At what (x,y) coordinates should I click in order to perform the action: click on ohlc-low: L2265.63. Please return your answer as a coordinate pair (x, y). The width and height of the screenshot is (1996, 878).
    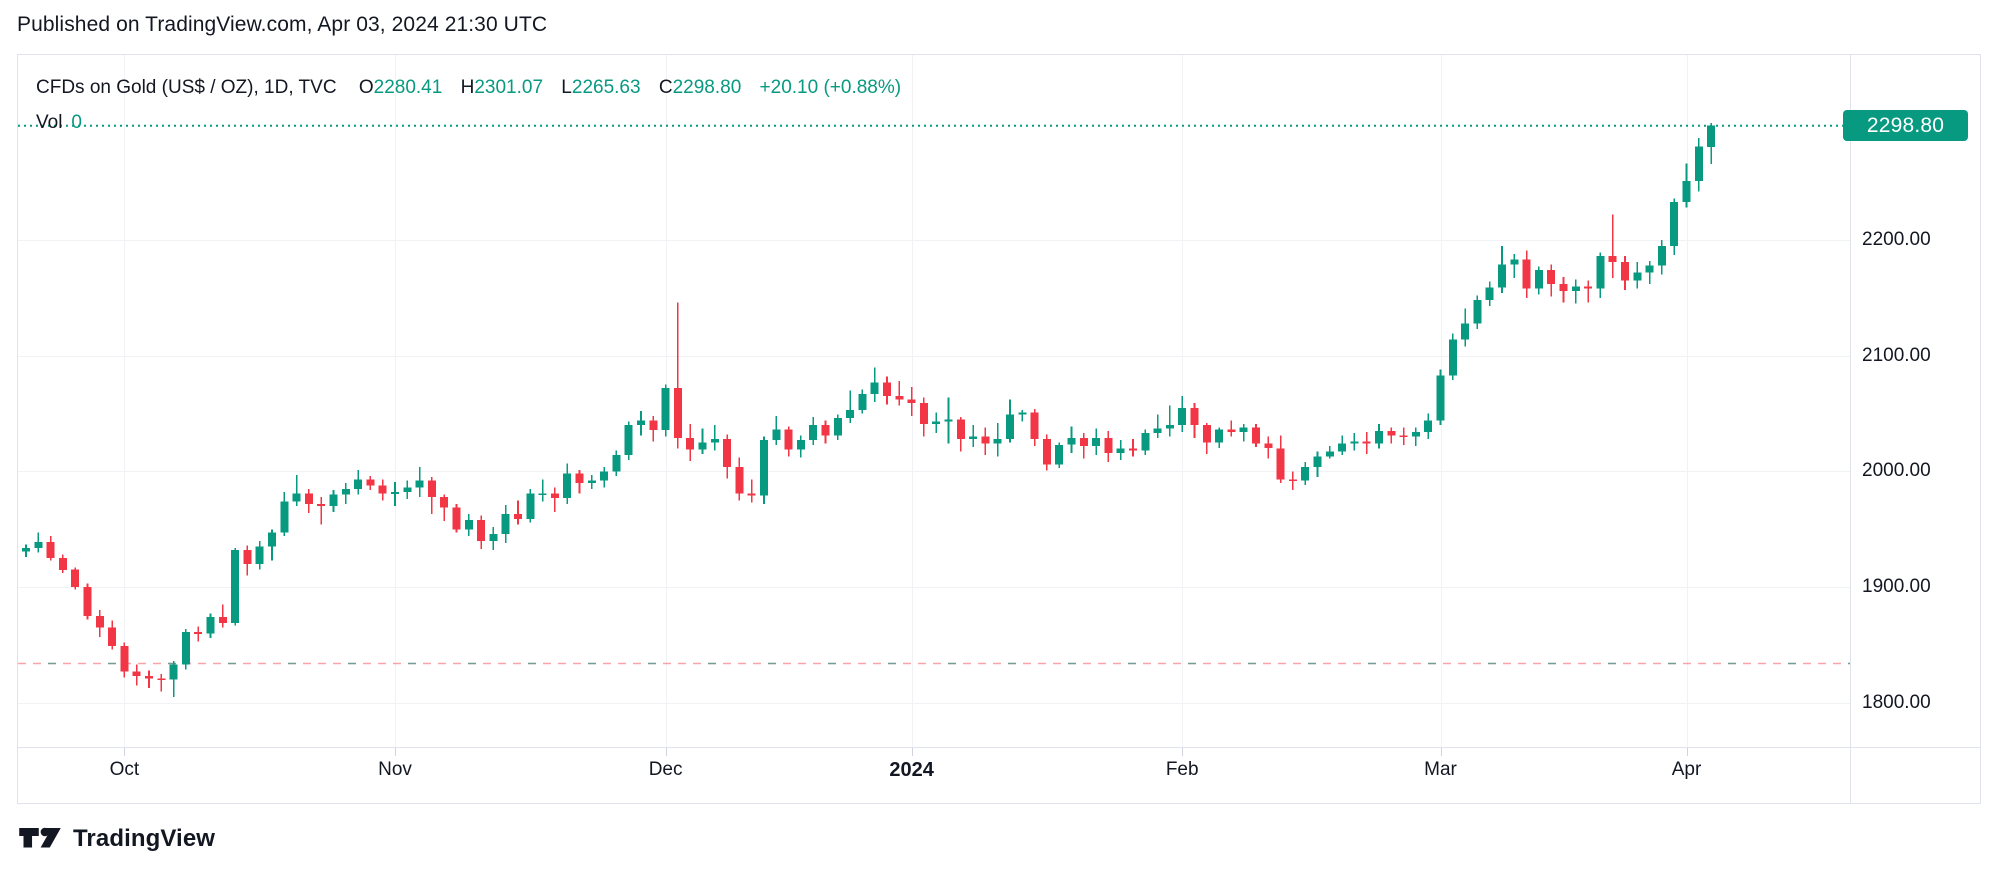
    Looking at the image, I should click on (601, 87).